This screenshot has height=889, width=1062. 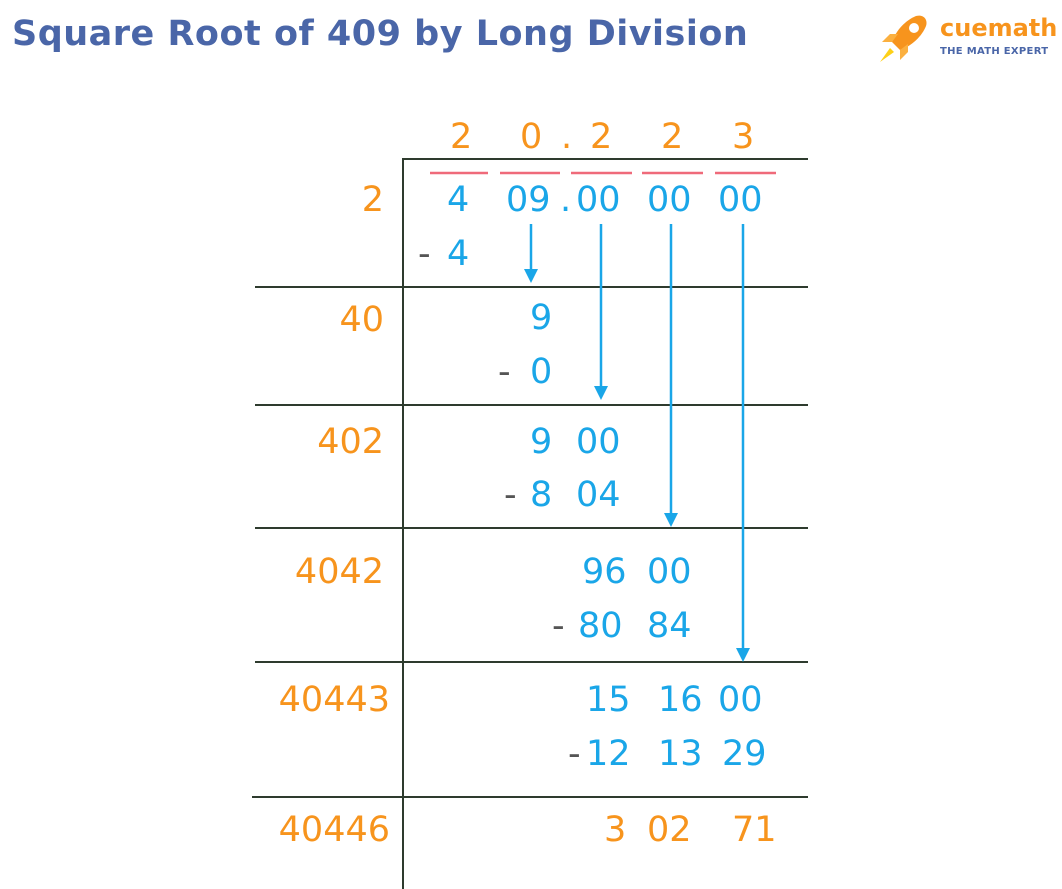 I want to click on divisor: 40443, so click(x=334, y=700).